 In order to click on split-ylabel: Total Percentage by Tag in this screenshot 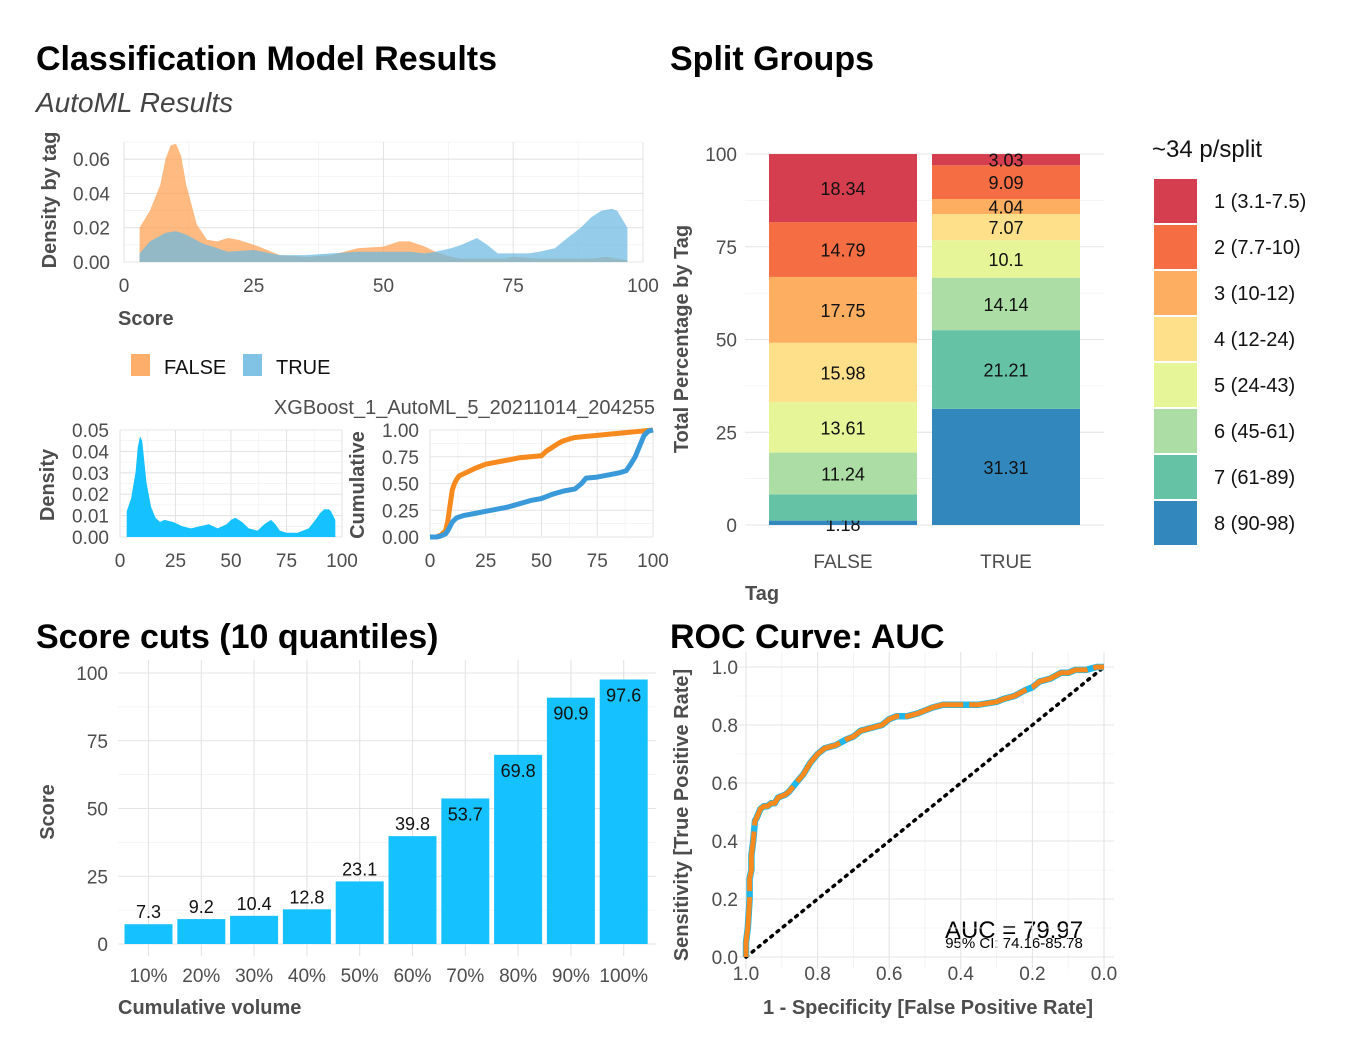, I will do `click(682, 339)`.